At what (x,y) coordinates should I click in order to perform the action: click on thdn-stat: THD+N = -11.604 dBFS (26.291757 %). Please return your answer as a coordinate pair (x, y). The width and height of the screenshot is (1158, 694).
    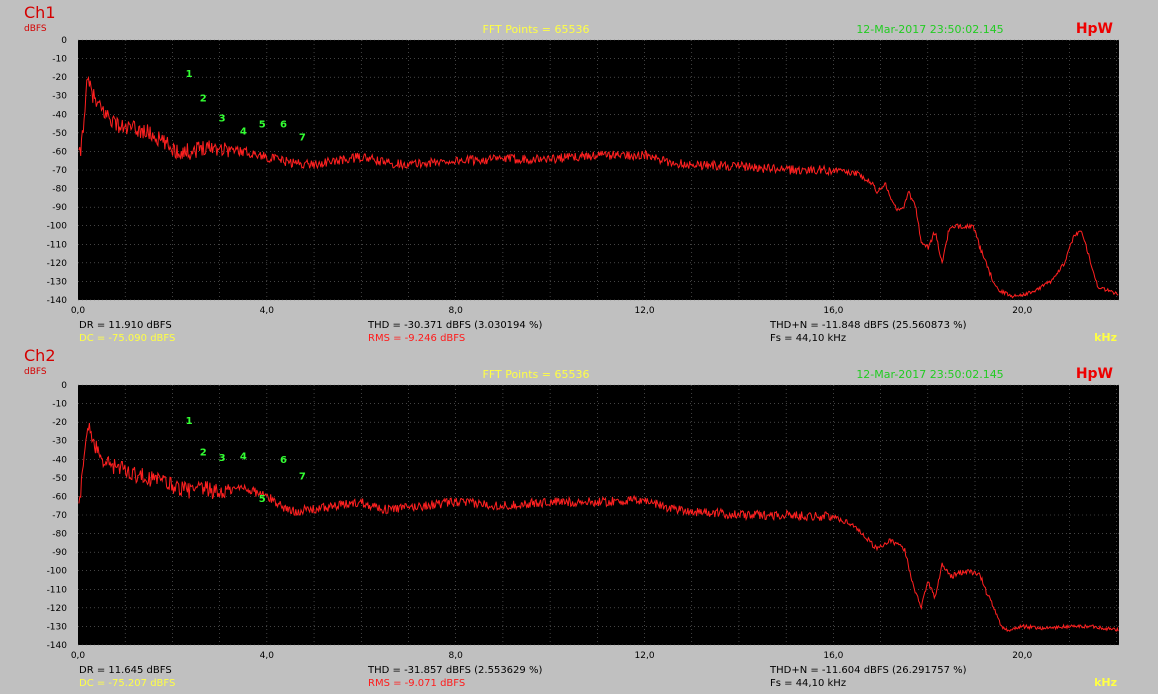
    Looking at the image, I should click on (868, 670).